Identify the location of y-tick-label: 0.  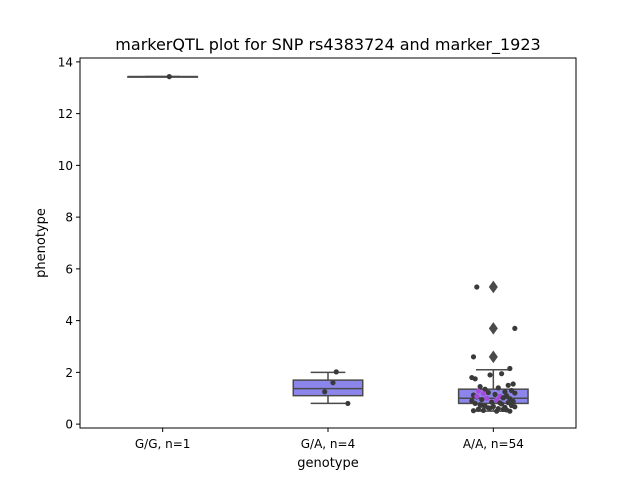
(69, 425).